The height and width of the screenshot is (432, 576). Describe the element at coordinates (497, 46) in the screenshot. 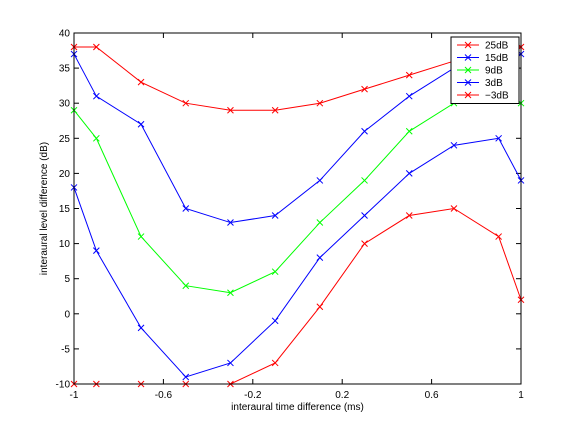

I see `legend-label: 25dB` at that location.